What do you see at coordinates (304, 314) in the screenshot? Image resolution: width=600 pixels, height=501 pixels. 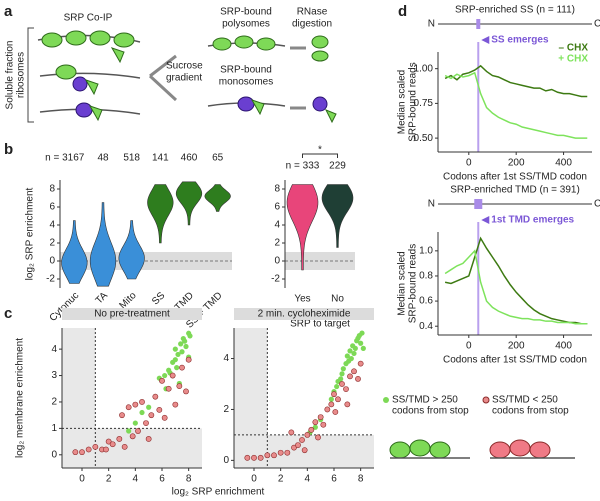 I see `subplot-title: 2 min. cycloheximide` at bounding box center [304, 314].